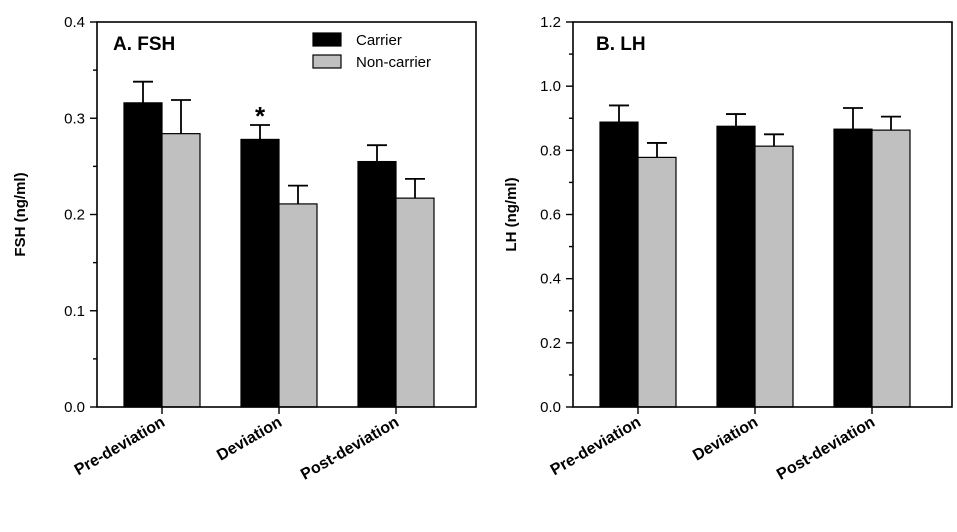 Image resolution: width=957 pixels, height=532 pixels. I want to click on panel-title: A. FSH, so click(144, 44).